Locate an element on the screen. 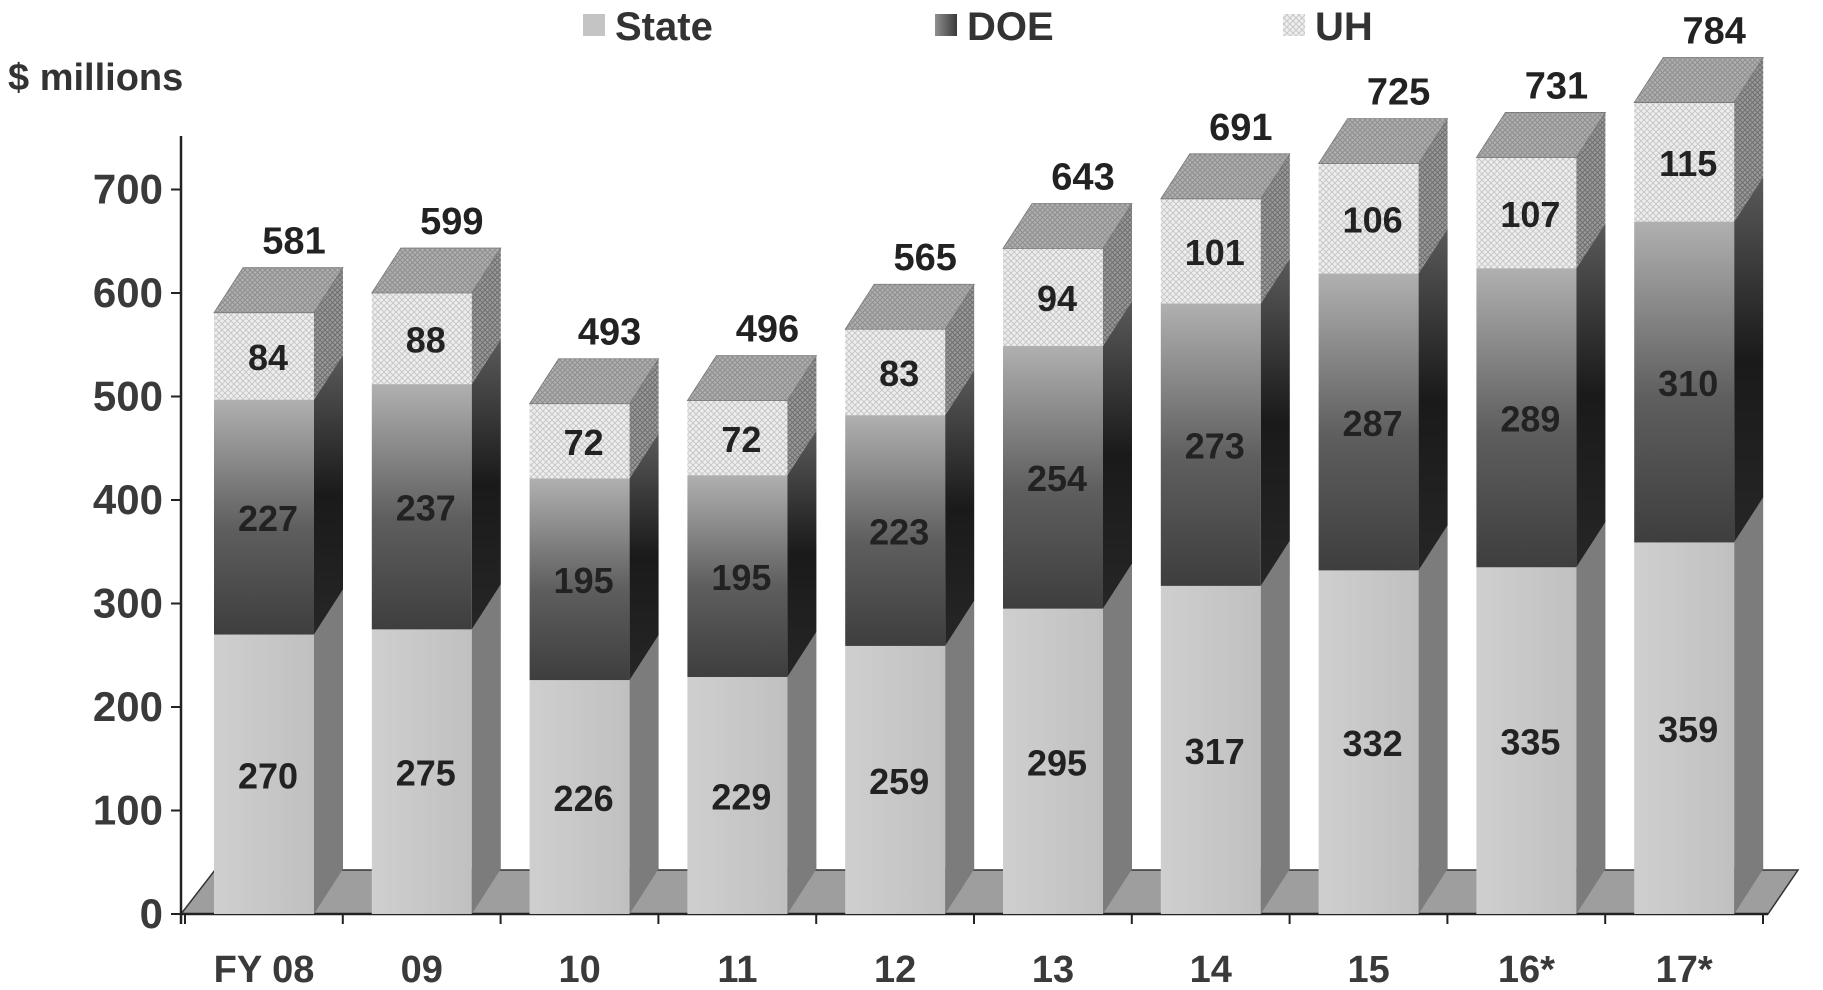  bar-segment-label: 295 is located at coordinates (1057, 762).